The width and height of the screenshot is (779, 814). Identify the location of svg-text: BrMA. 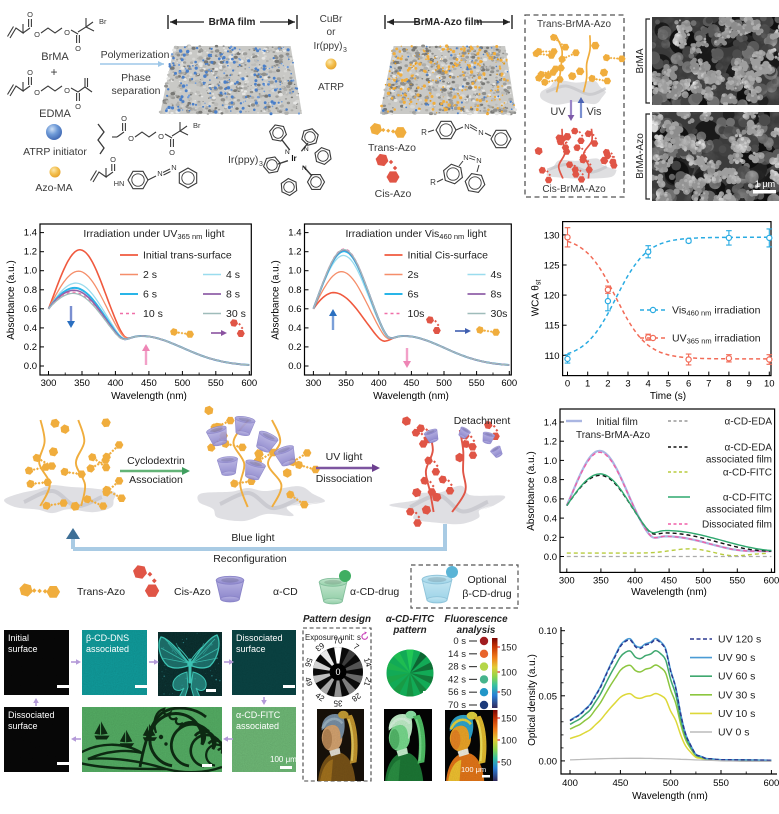
(55, 57).